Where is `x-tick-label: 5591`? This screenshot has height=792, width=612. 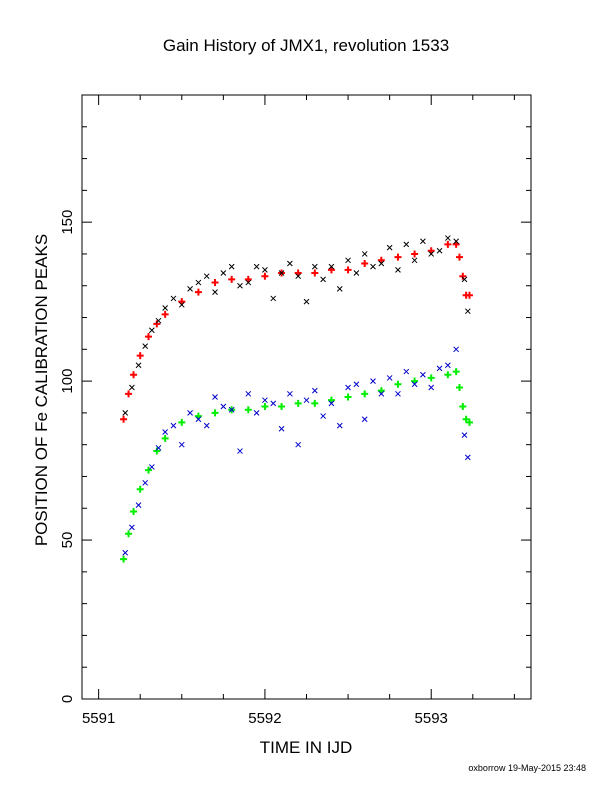 x-tick-label: 5591 is located at coordinates (98, 718).